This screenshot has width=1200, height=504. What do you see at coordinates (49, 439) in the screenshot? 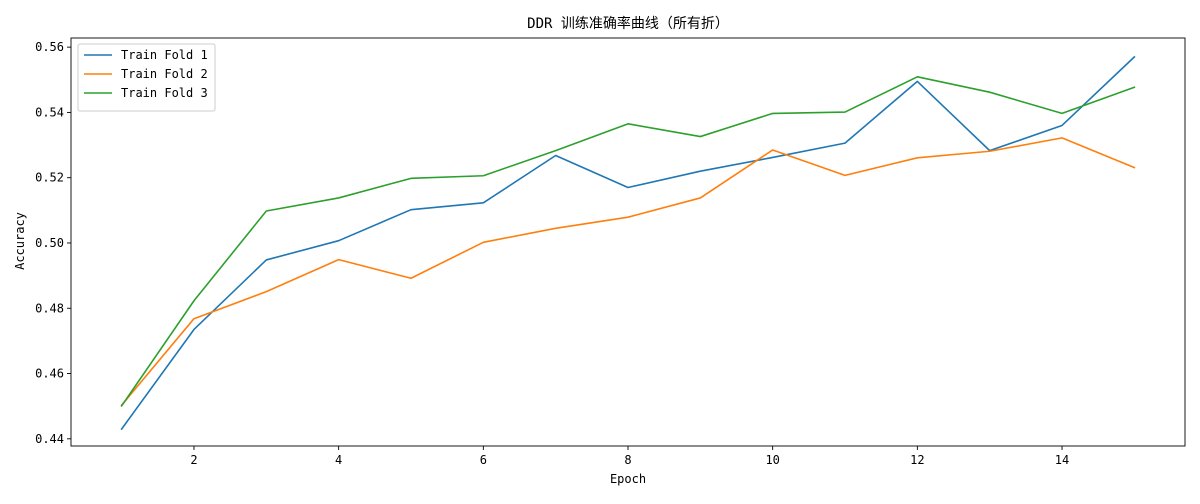
I see `y-tick-label: 0.44` at bounding box center [49, 439].